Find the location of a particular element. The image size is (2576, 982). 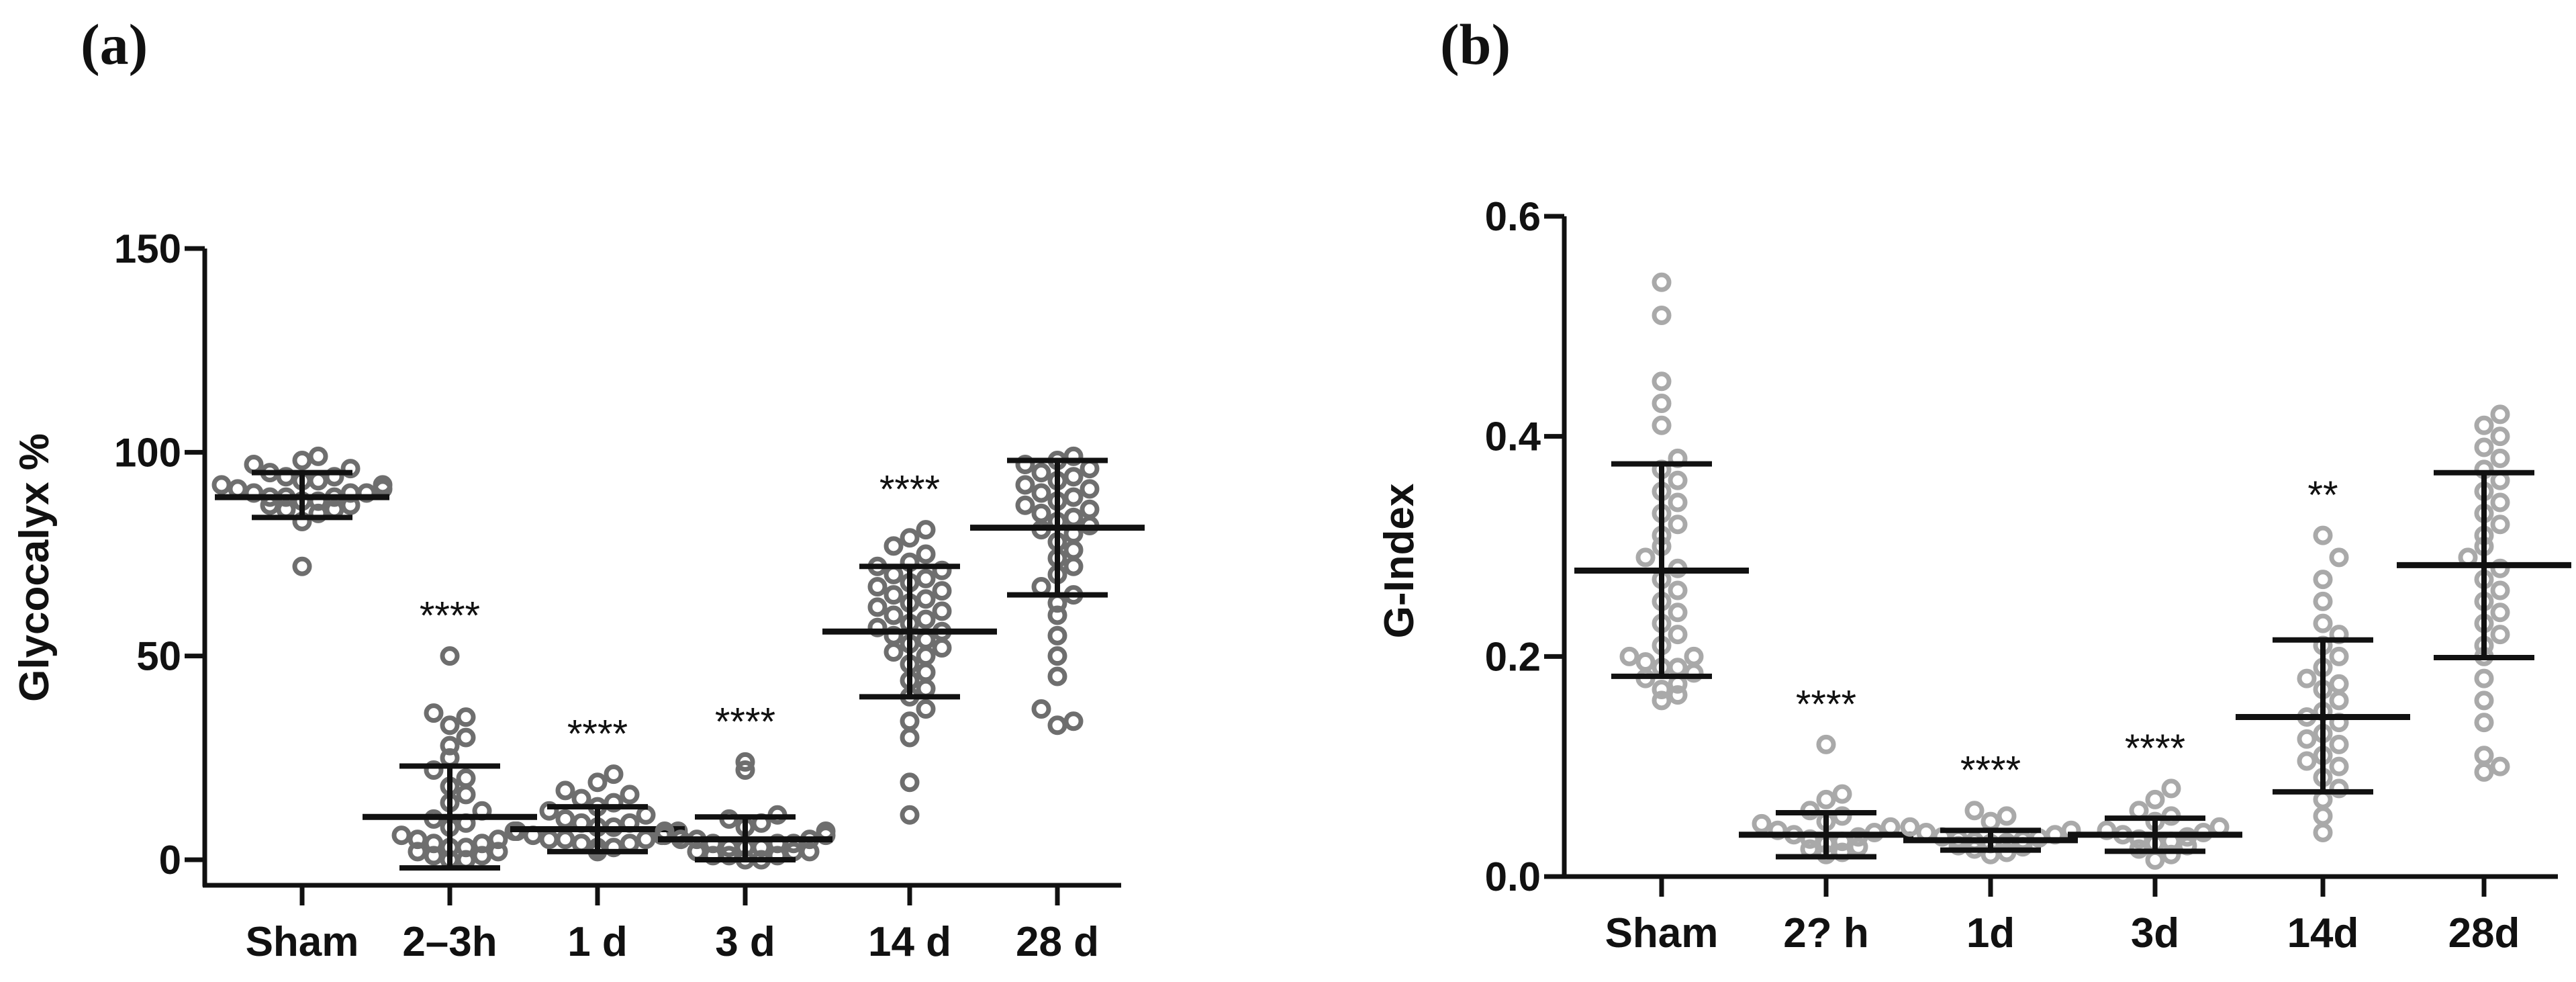

y-tick-label: 0.6 is located at coordinates (1513, 216).